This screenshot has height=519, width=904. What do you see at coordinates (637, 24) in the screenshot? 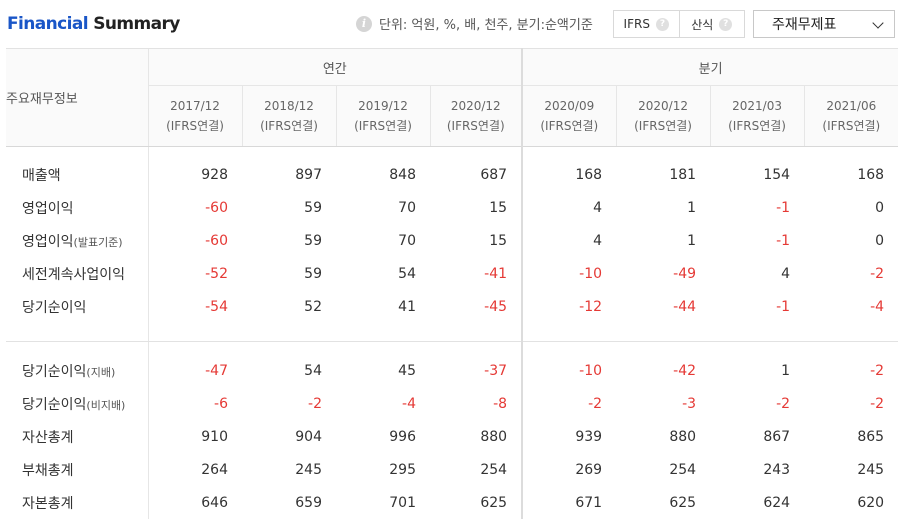
I see `ifrs-label: IFRS` at bounding box center [637, 24].